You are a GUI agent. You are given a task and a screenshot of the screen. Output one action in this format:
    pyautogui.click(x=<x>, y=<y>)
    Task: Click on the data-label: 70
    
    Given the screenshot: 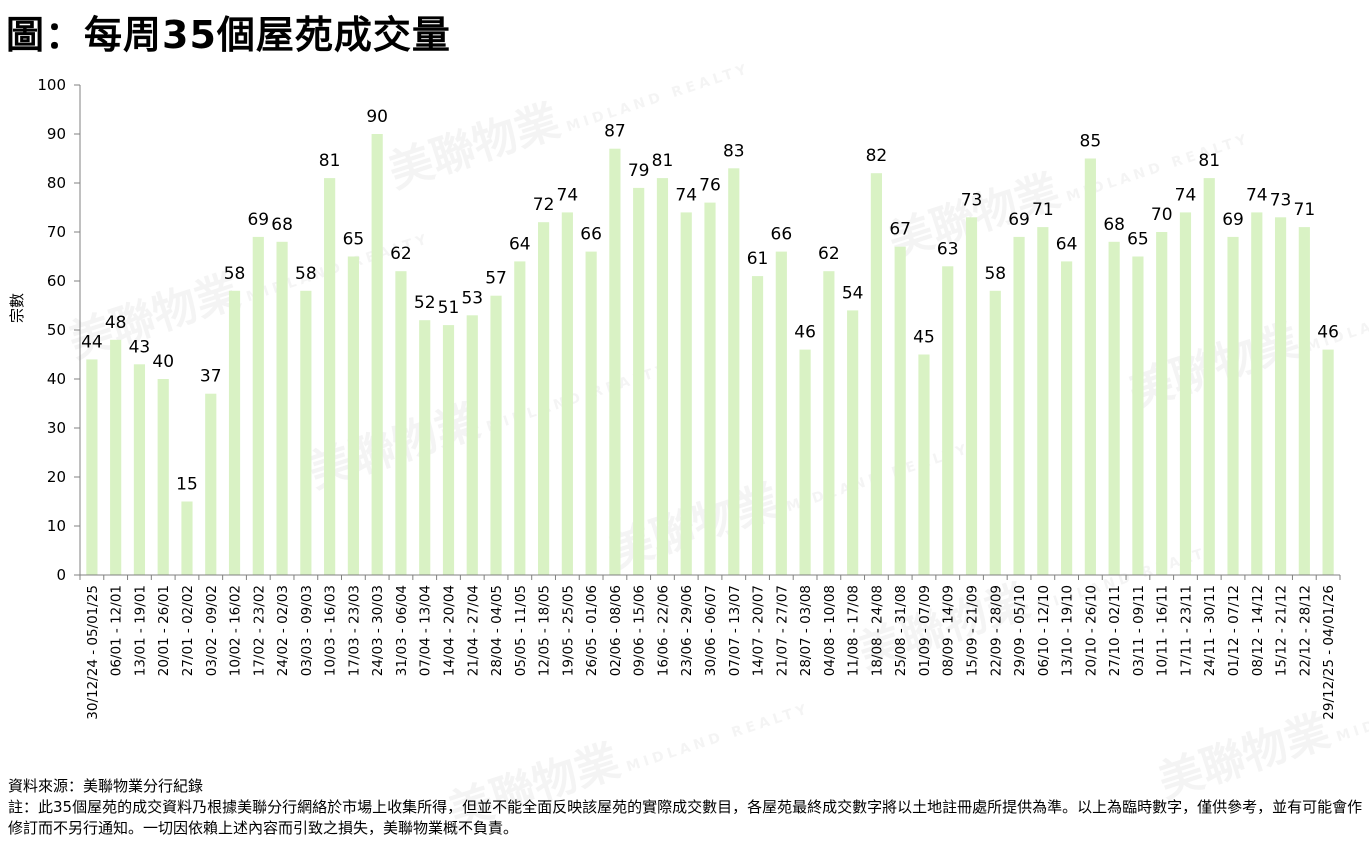 What is the action you would take?
    pyautogui.click(x=1162, y=215)
    